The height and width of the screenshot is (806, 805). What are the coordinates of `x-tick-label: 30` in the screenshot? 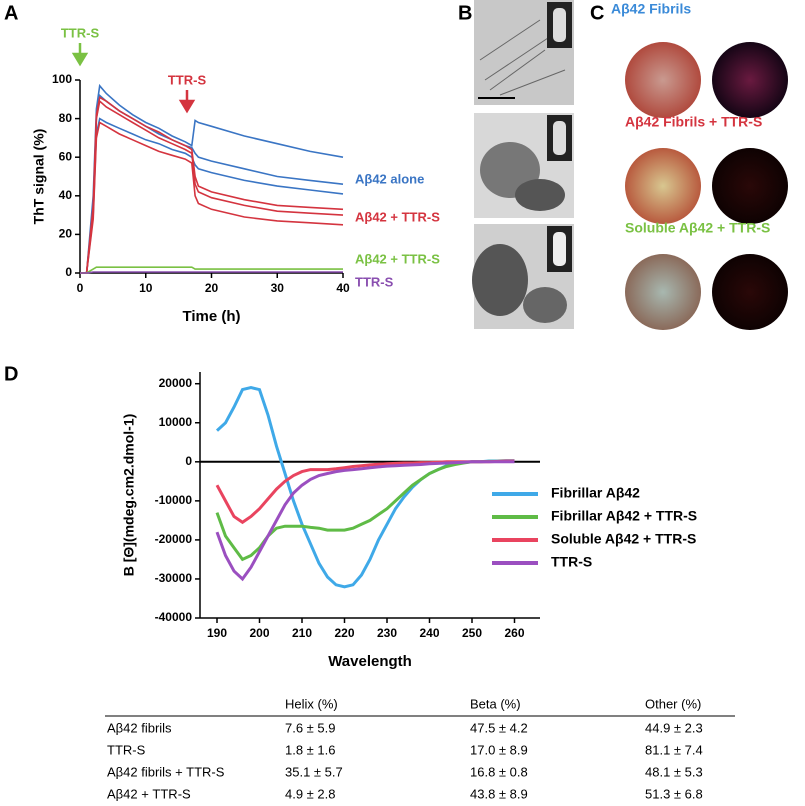 It's located at (278, 288).